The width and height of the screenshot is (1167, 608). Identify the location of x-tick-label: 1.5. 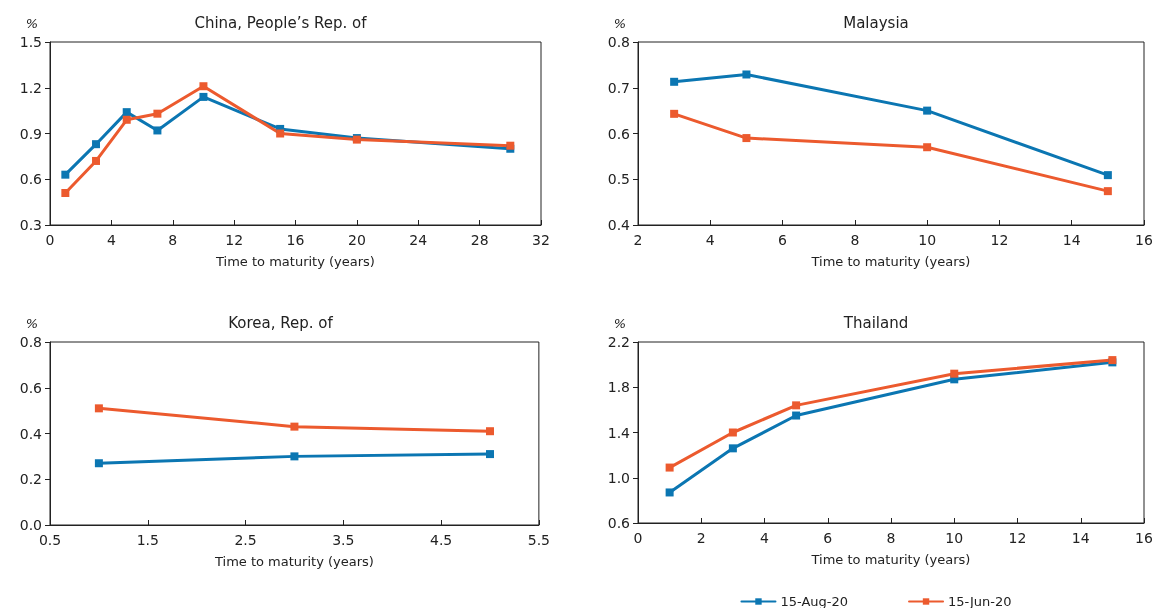
(147, 540).